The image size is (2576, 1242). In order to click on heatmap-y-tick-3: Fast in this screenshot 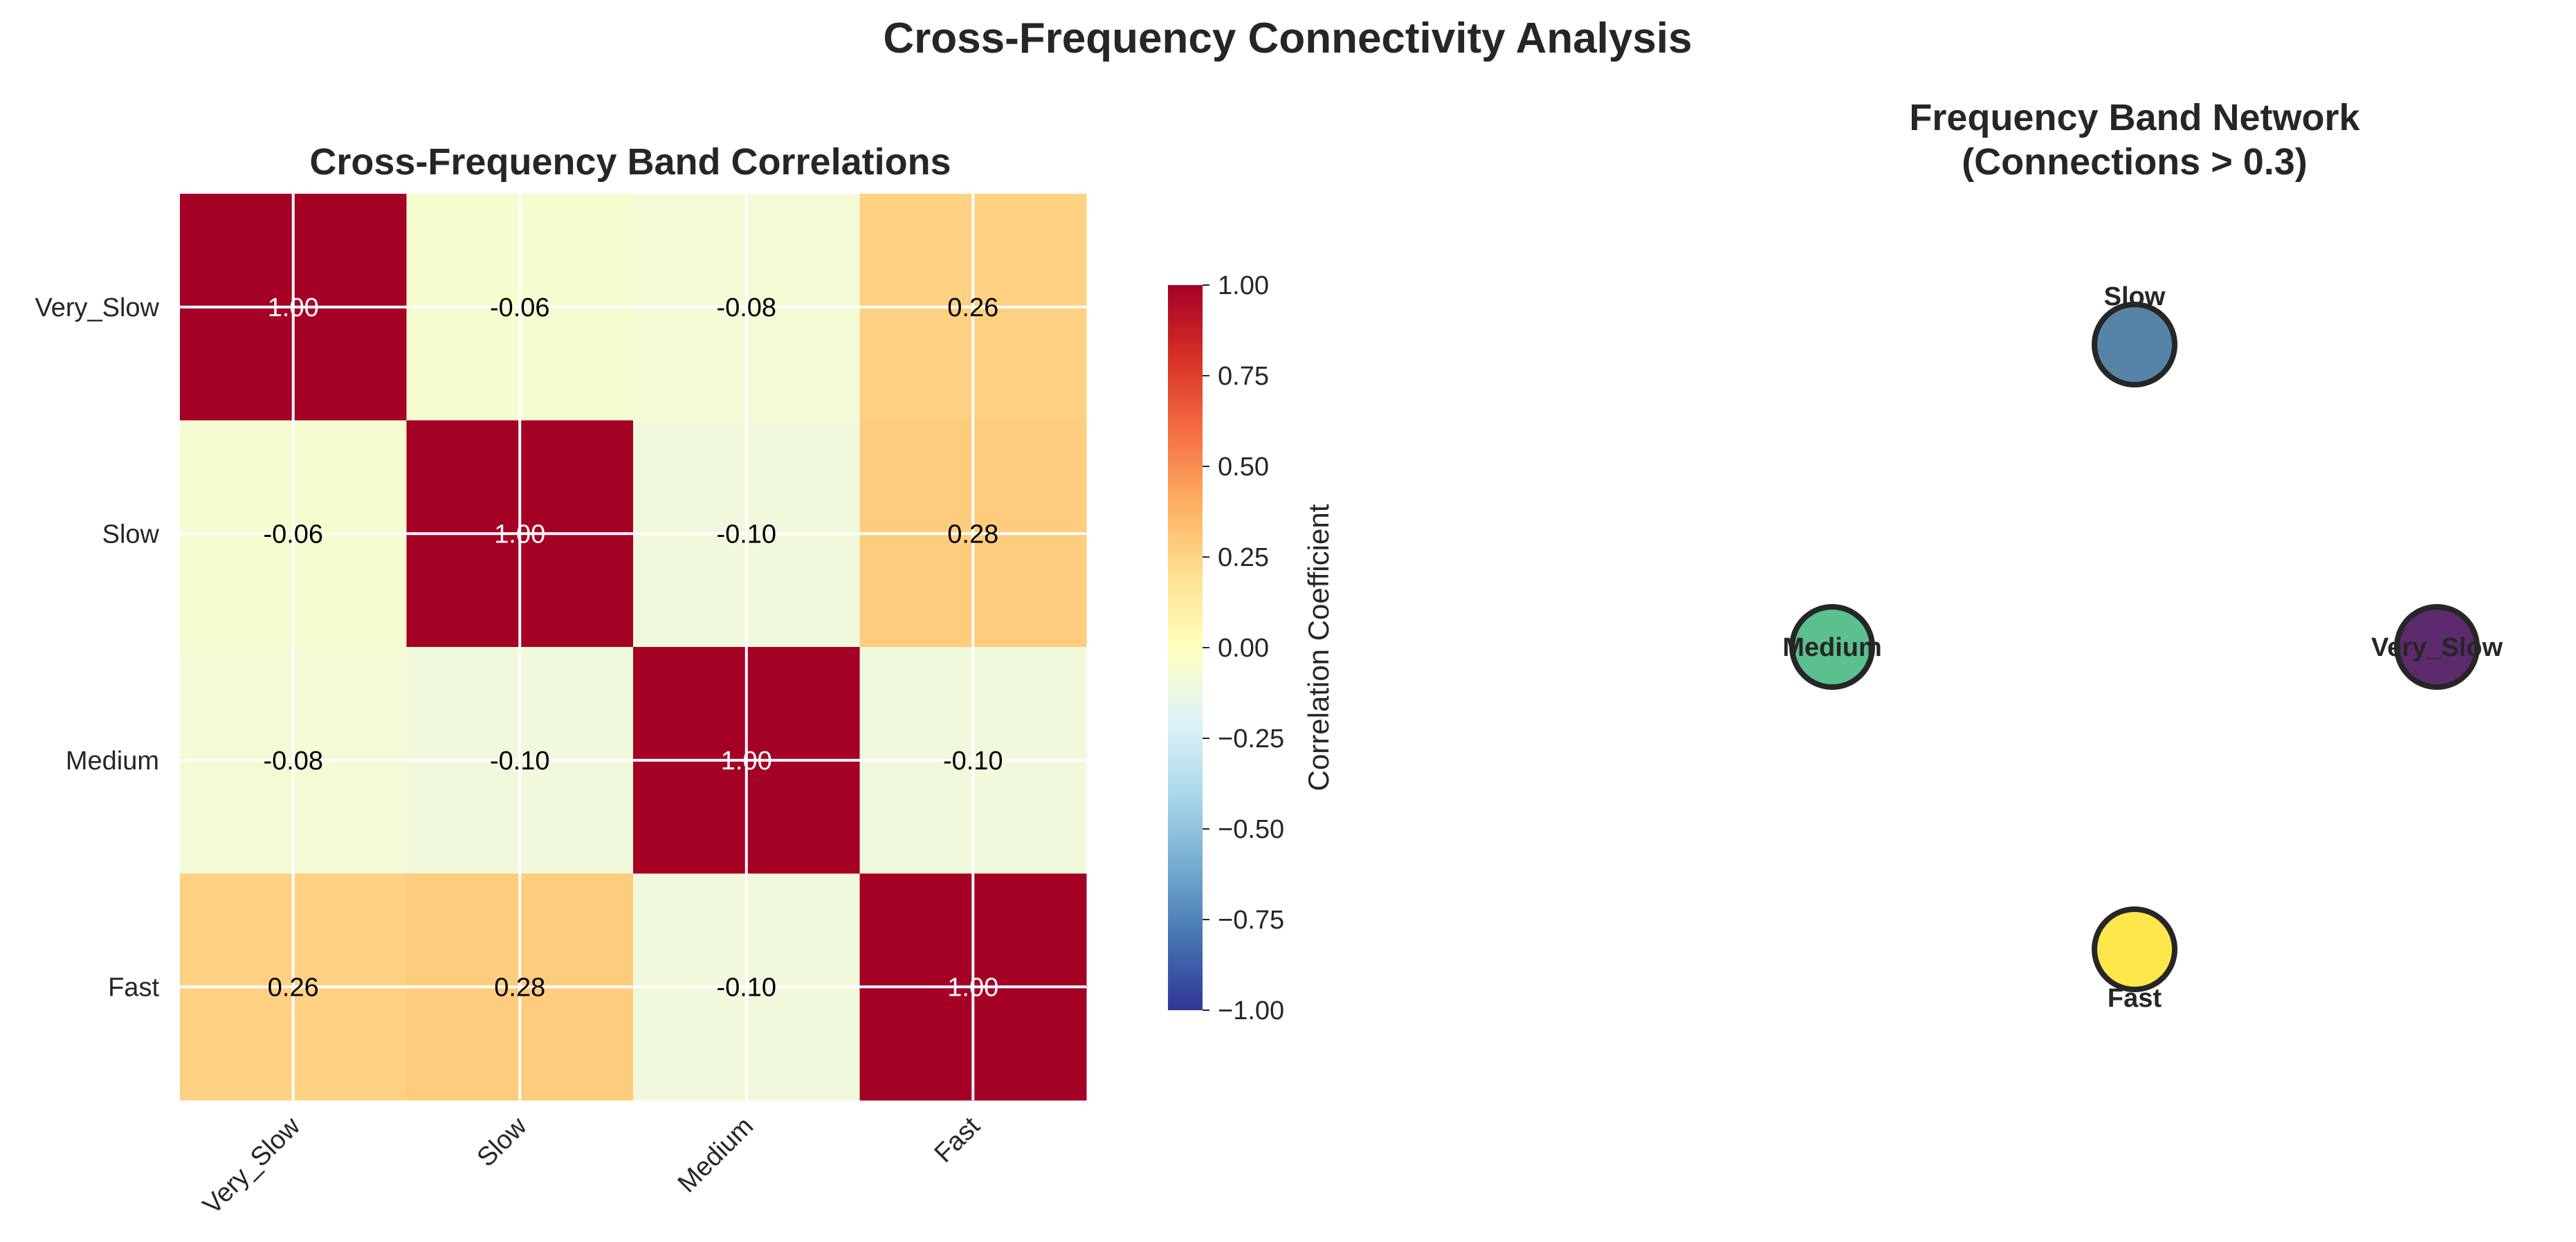, I will do `click(134, 987)`.